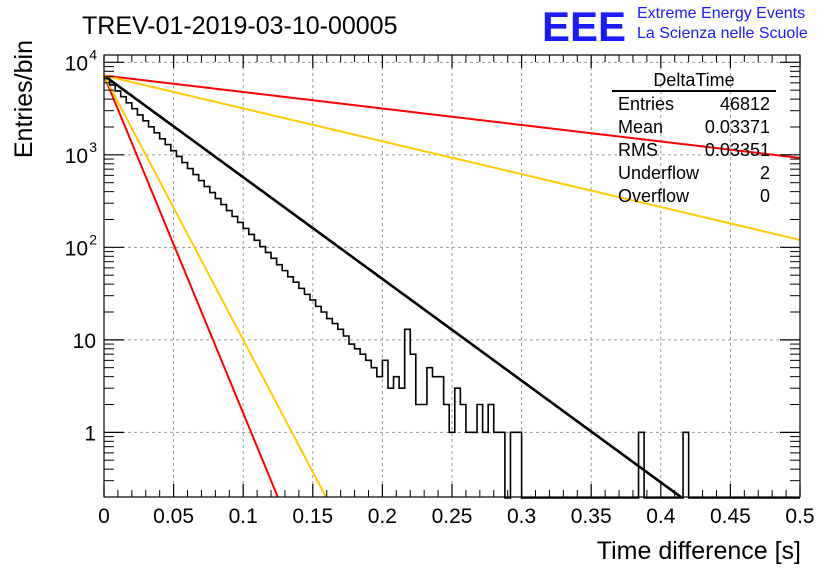 The height and width of the screenshot is (572, 836). What do you see at coordinates (93, 54) in the screenshot?
I see `y-tick-exponent: 4` at bounding box center [93, 54].